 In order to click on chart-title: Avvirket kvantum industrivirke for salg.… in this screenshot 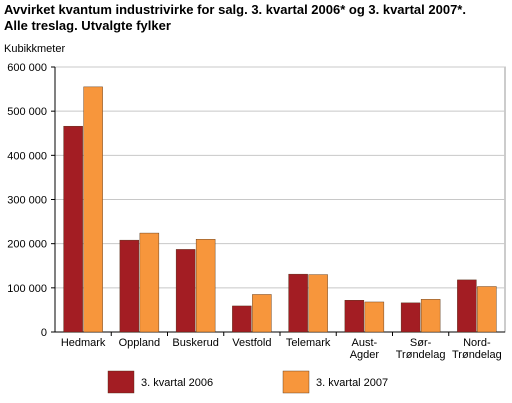, I will do `click(256, 18)`.